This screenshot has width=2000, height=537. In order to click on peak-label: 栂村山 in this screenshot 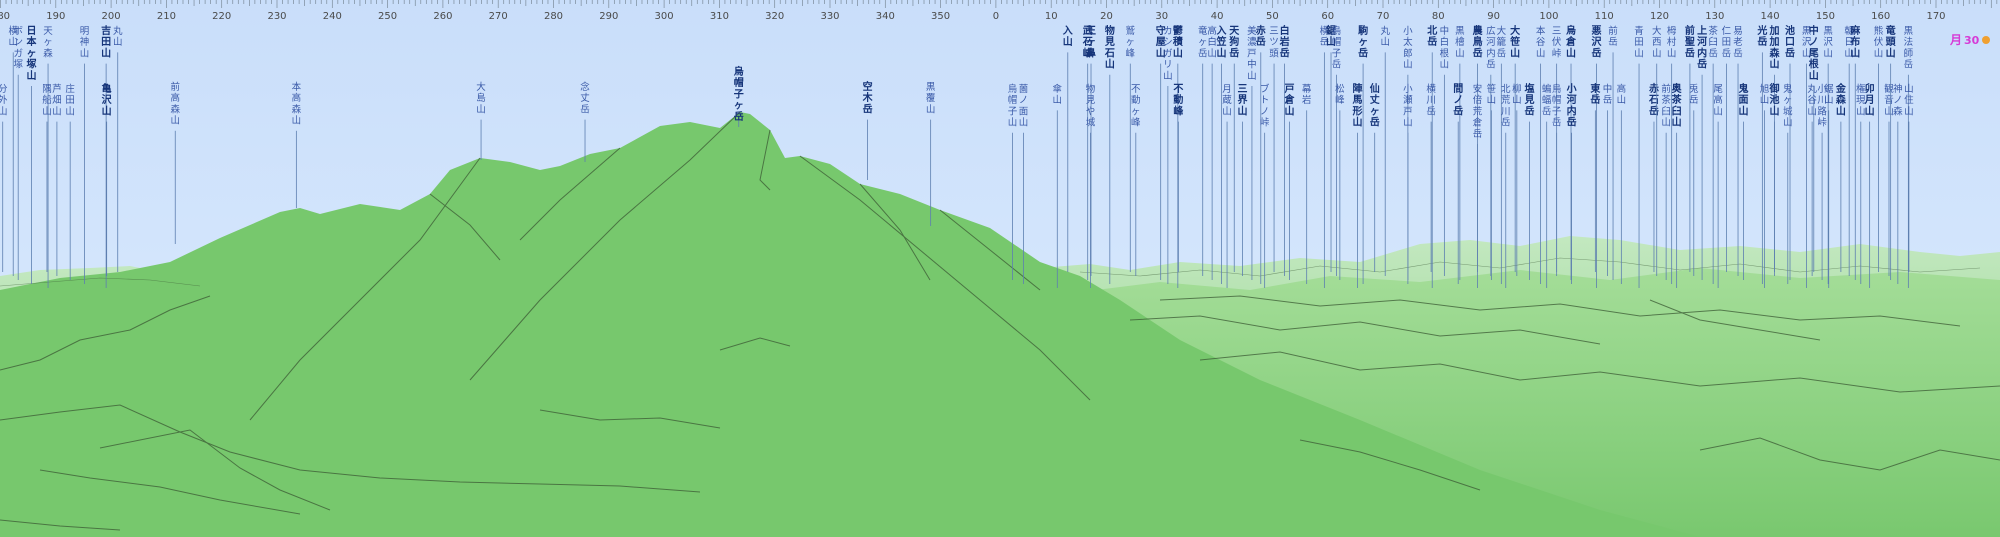, I will do `click(1672, 154)`.